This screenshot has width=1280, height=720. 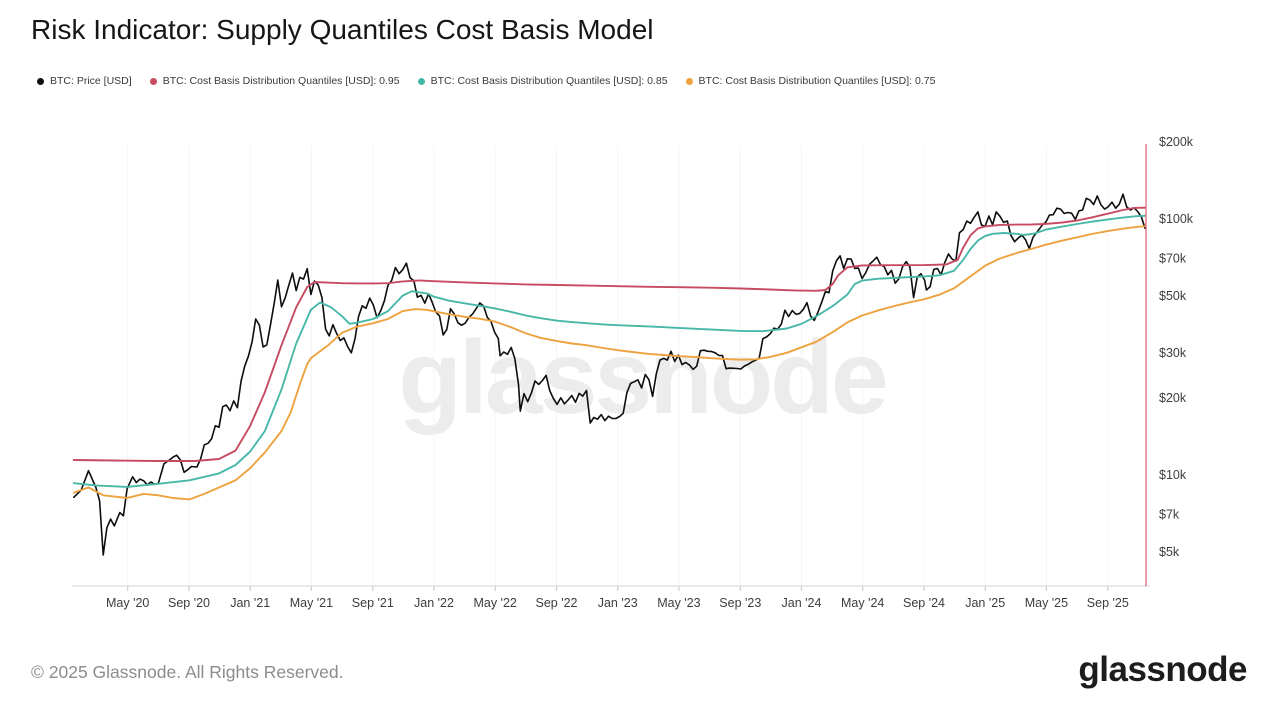 What do you see at coordinates (311, 603) in the screenshot?
I see `x-tick-label: May '21` at bounding box center [311, 603].